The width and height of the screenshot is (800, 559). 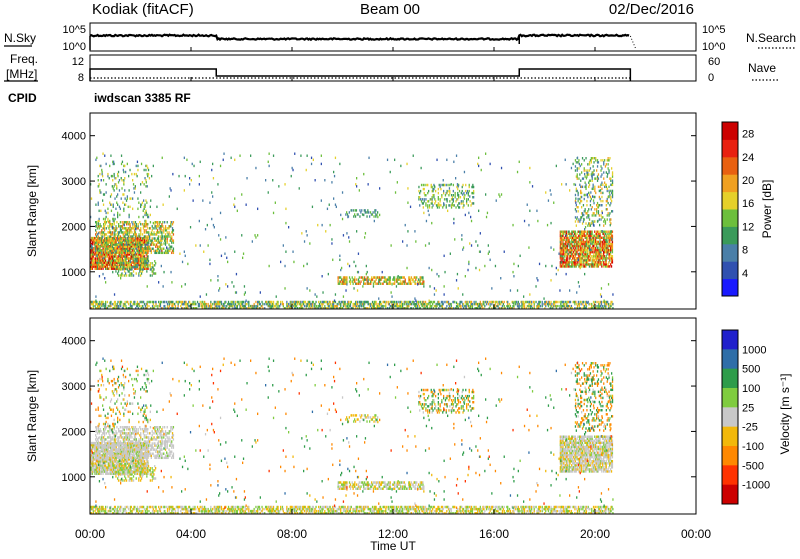 What do you see at coordinates (400, 38) in the screenshot?
I see `nsky-panel: N.Sky 10^5 10^0 10^5 10^0 N.Search` at bounding box center [400, 38].